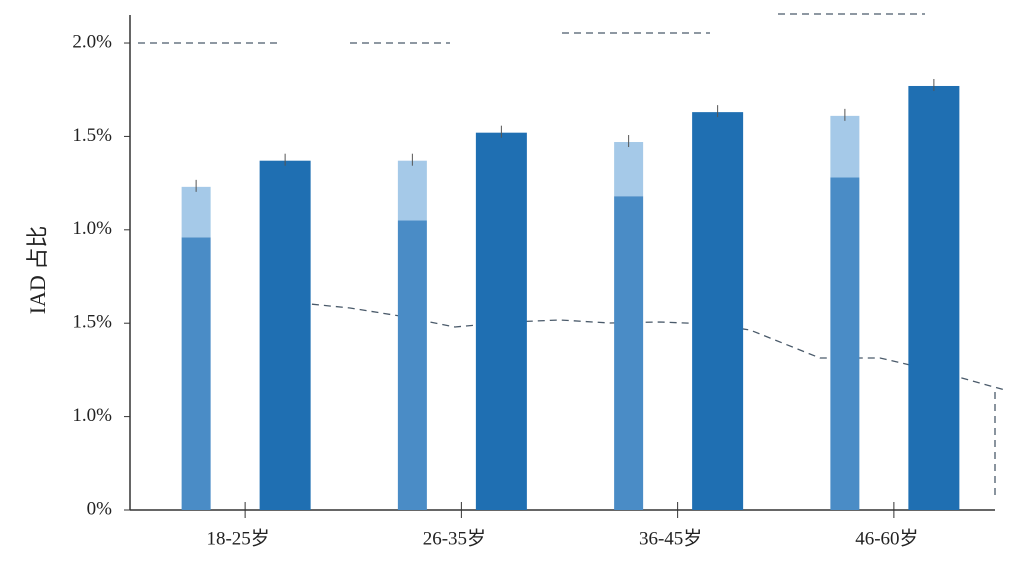 The height and width of the screenshot is (576, 1024). What do you see at coordinates (886, 538) in the screenshot?
I see `x-tick-label: 46-60岁` at bounding box center [886, 538].